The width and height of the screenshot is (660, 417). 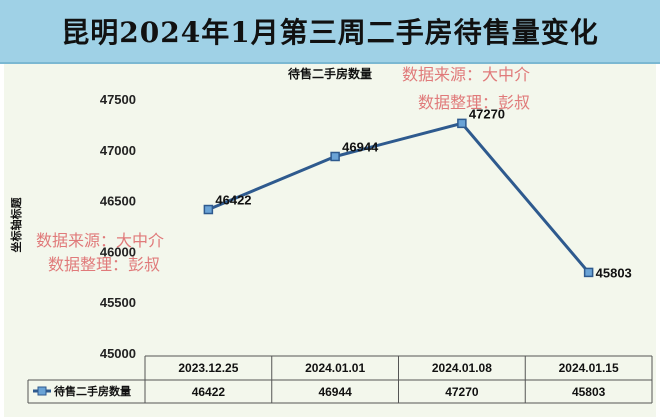 What do you see at coordinates (16, 225) in the screenshot?
I see `y-axis-label: 坐标轴标题` at bounding box center [16, 225].